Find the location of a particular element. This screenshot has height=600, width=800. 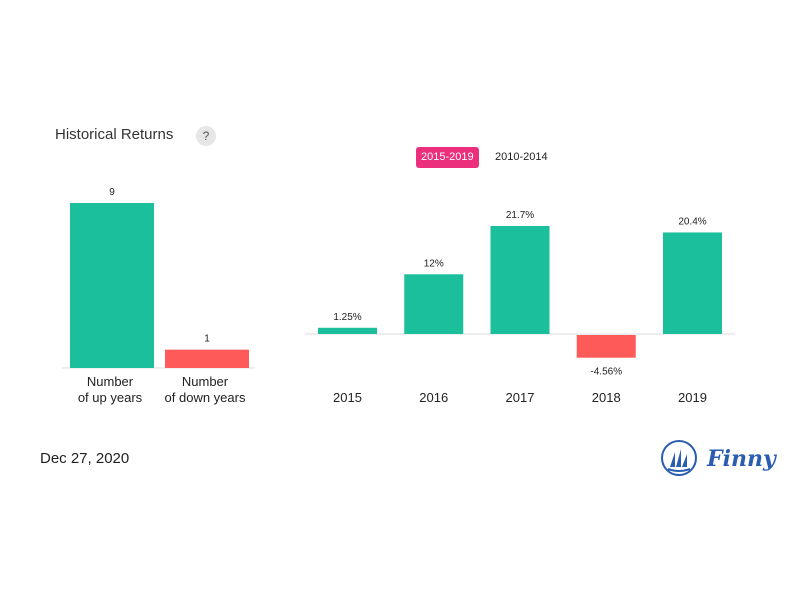

bar-2015 is located at coordinates (347, 330).